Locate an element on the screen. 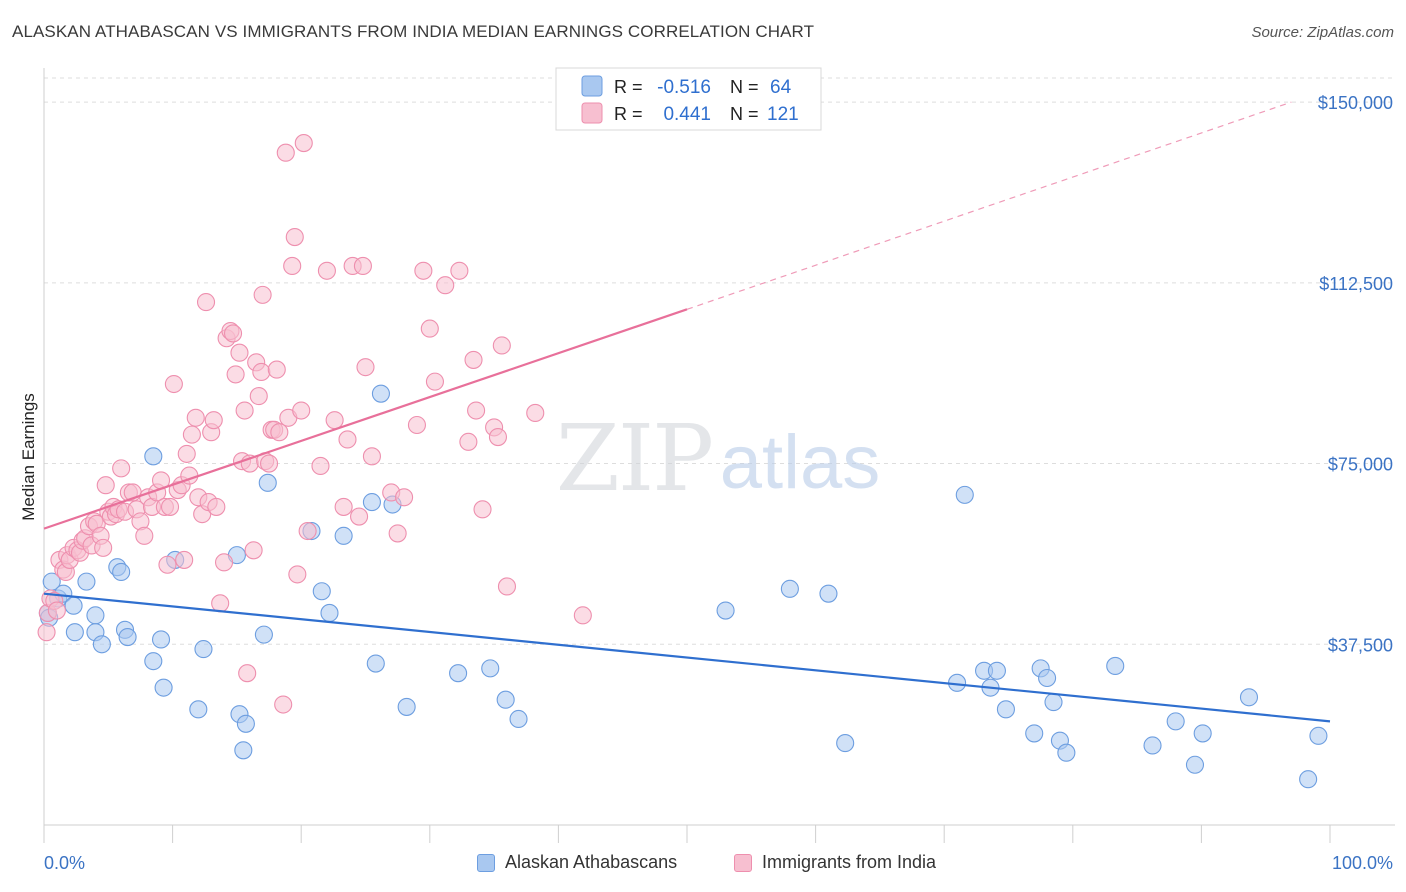 The image size is (1406, 892). y-tick-label-3: $150,000 is located at coordinates (1355, 103).